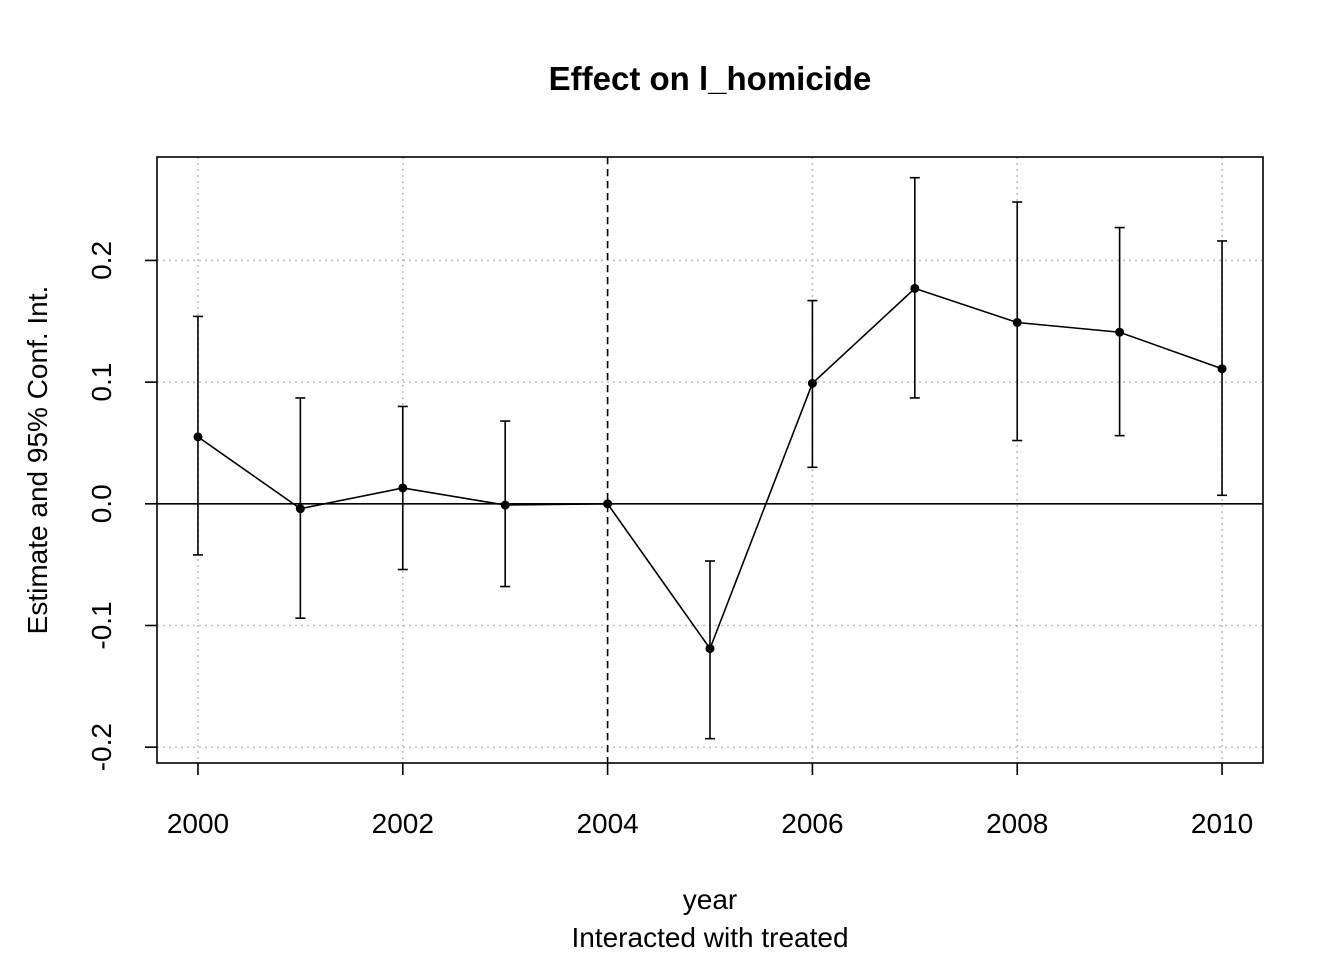 This screenshot has height=960, width=1344. Describe the element at coordinates (101, 382) in the screenshot. I see `y-tick-label: 0.1` at that location.